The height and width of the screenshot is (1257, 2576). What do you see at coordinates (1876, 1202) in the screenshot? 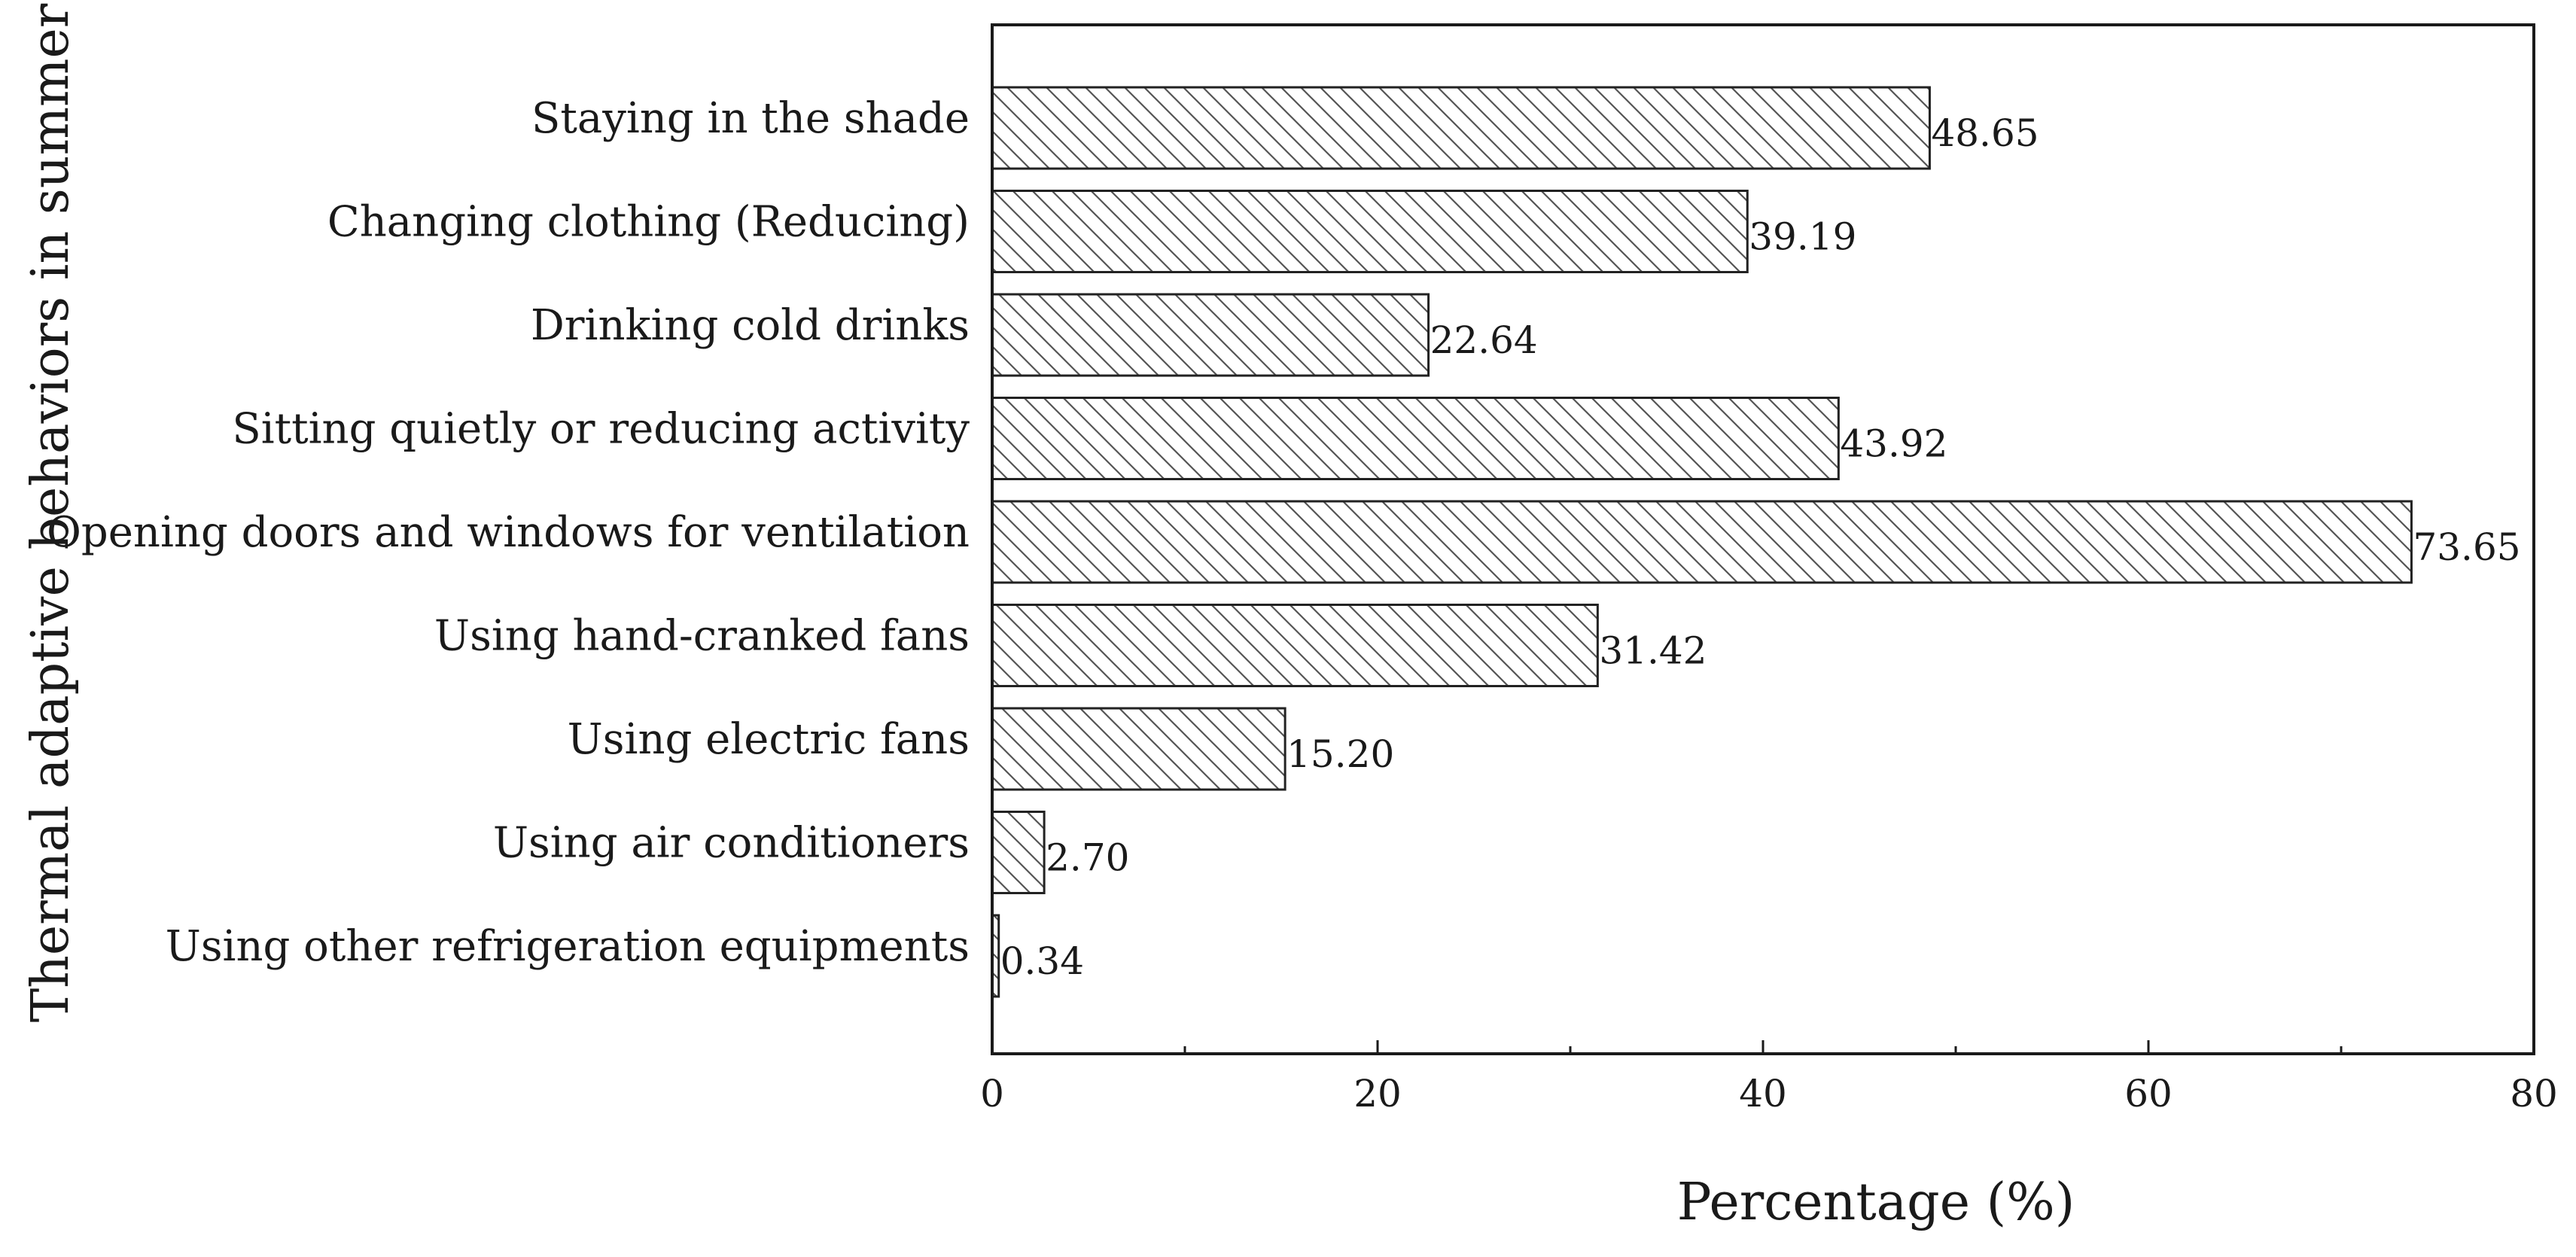
I see `x-axis-title: Percentage (%)` at bounding box center [1876, 1202].